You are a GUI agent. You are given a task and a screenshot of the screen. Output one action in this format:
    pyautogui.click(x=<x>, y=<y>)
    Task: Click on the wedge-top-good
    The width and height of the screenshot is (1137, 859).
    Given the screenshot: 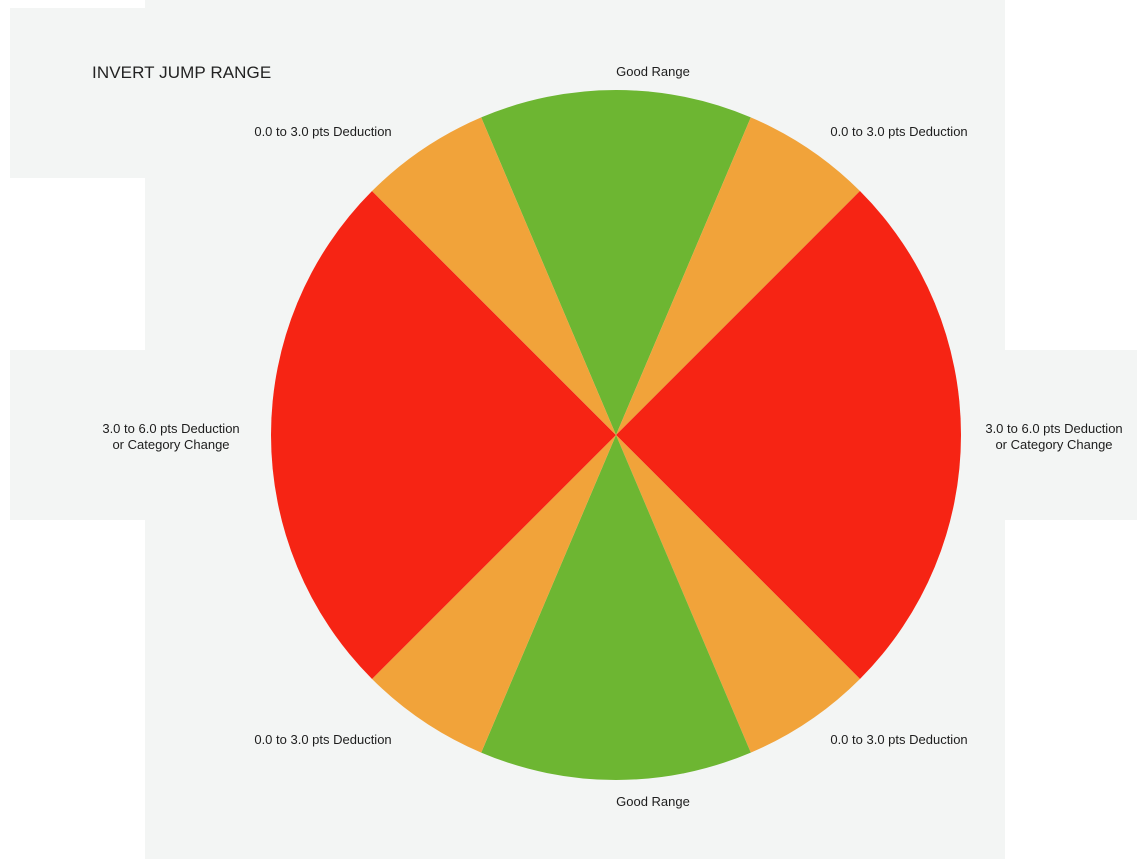 What is the action you would take?
    pyautogui.click(x=616, y=262)
    